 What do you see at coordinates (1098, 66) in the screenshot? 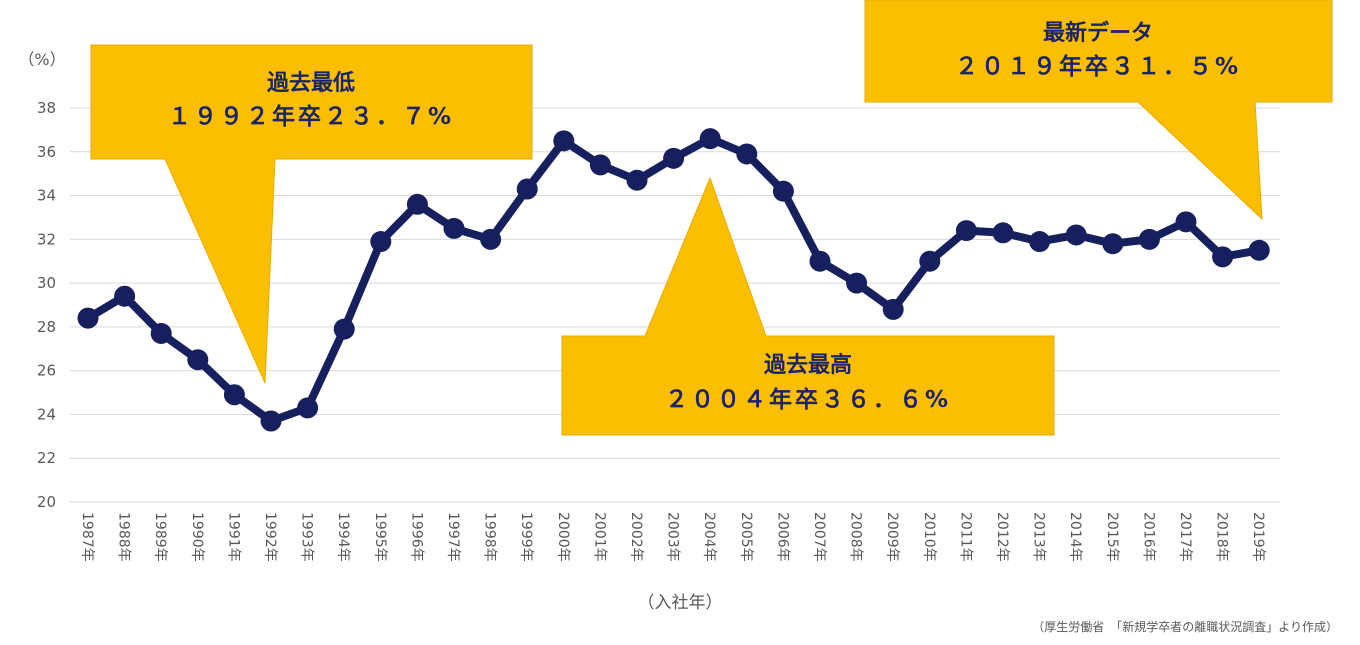
I see `callout-latest-value: ２０１９年卒３１．５%` at bounding box center [1098, 66].